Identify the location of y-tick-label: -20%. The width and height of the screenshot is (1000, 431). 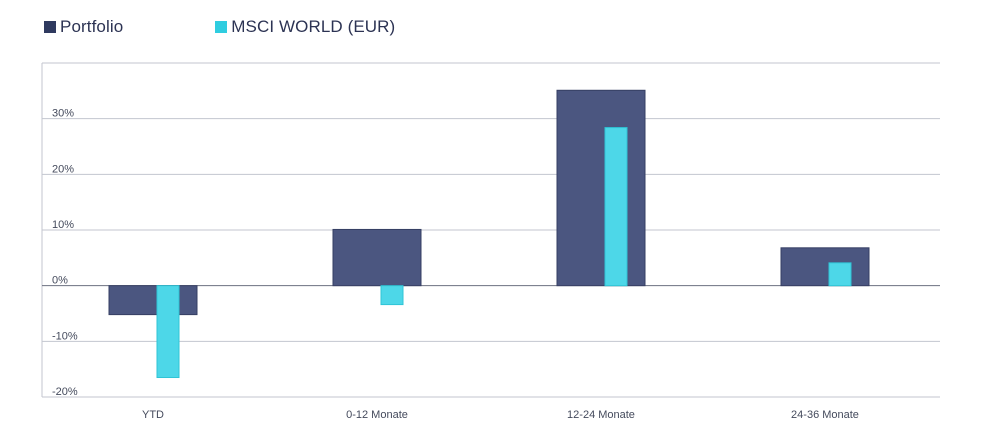
(65, 392).